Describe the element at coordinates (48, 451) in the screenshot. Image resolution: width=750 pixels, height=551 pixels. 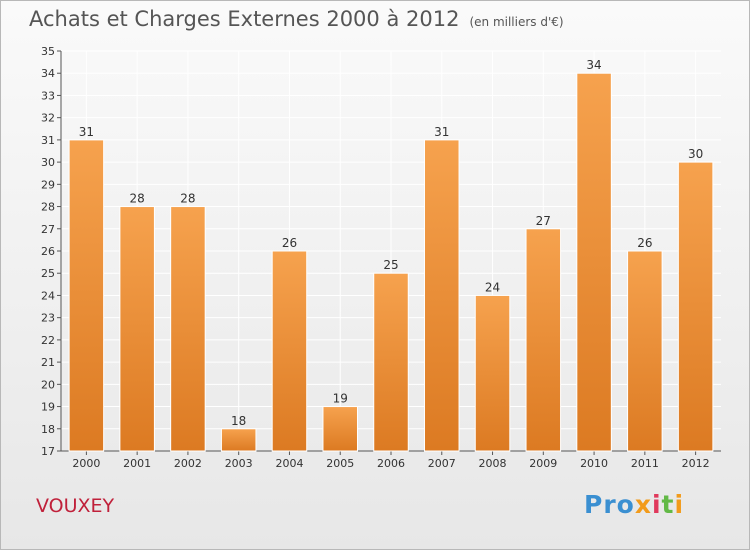
I see `y-tick-label: 17` at that location.